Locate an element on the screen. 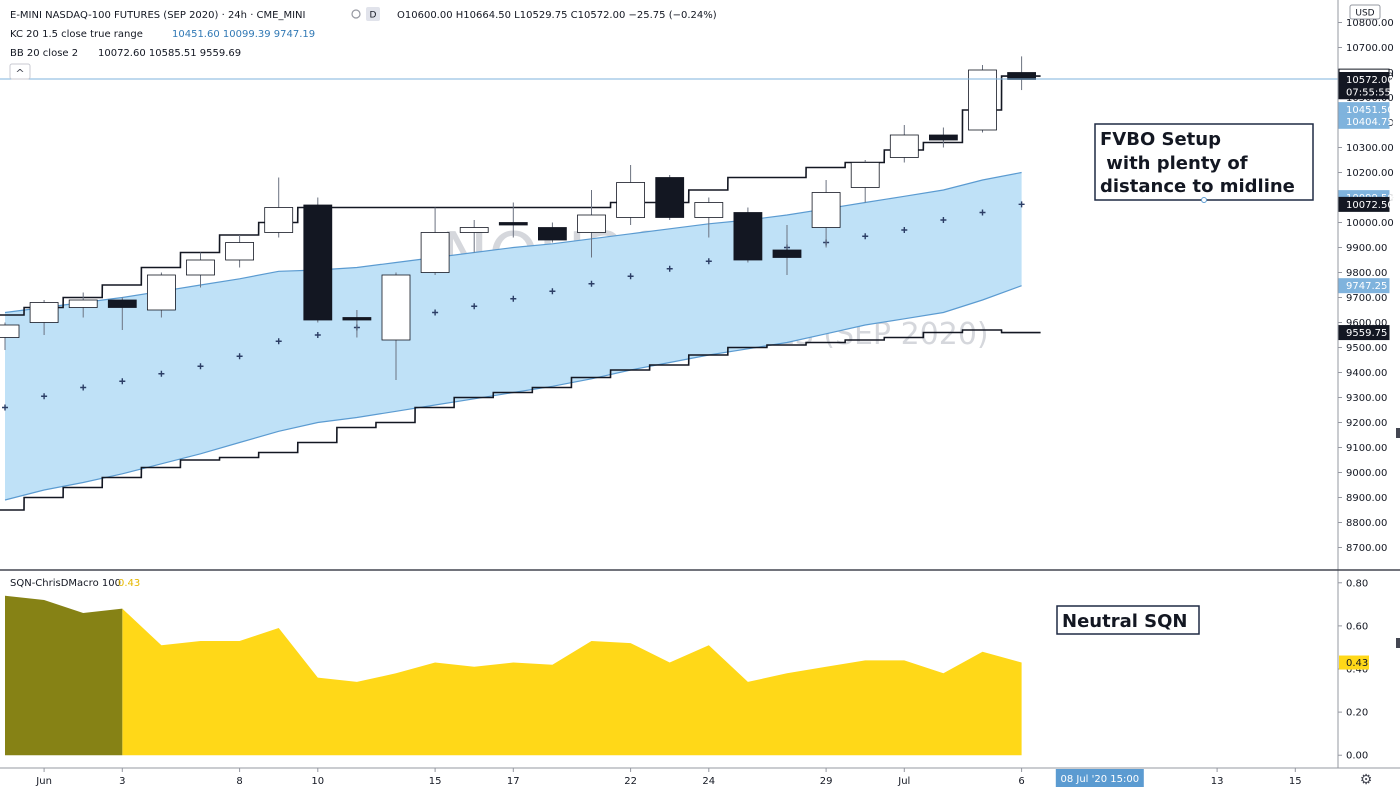  price-tick-label: 9500.00 is located at coordinates (1366, 348).